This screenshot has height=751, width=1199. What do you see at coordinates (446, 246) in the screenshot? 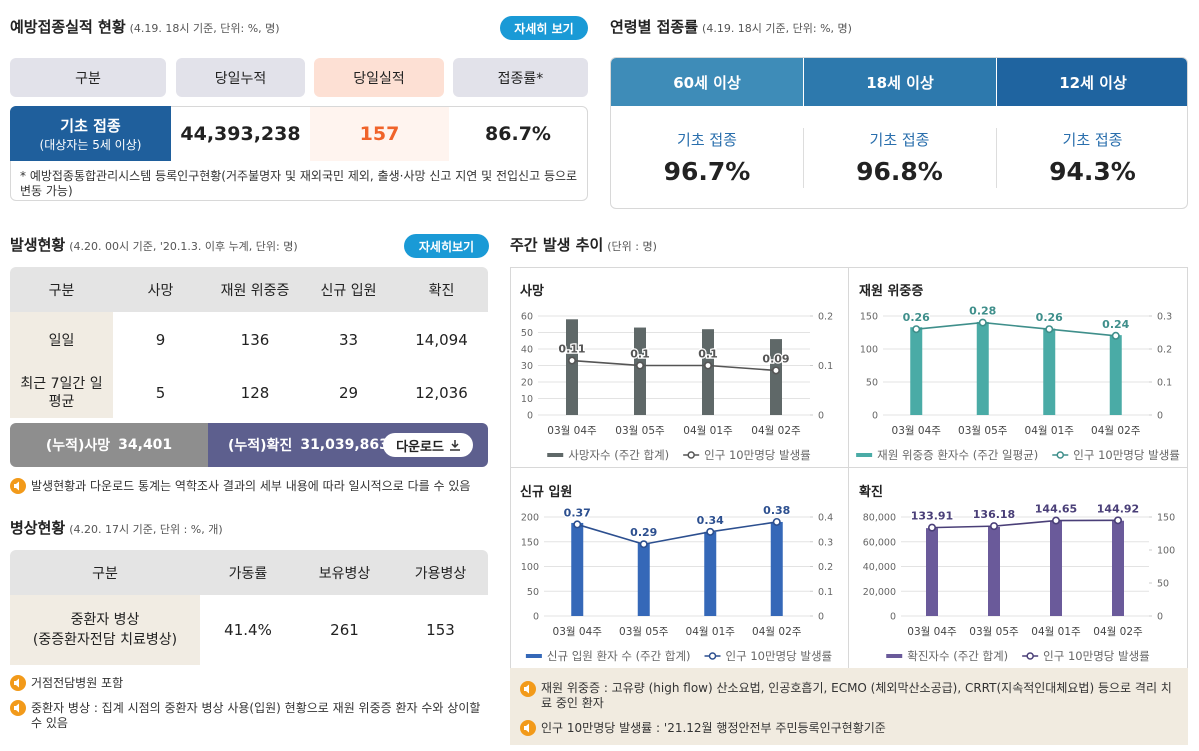
I see `detail-button: 자세히보기` at bounding box center [446, 246].